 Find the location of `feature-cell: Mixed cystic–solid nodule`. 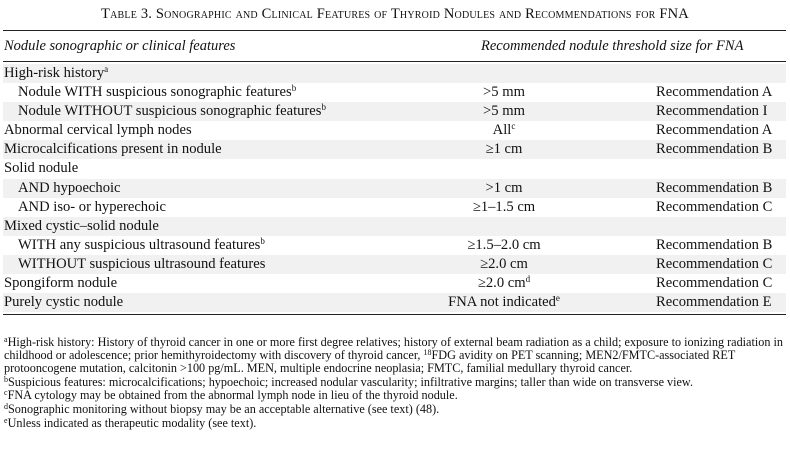

feature-cell: Mixed cystic–solid nodule is located at coordinates (81, 226).